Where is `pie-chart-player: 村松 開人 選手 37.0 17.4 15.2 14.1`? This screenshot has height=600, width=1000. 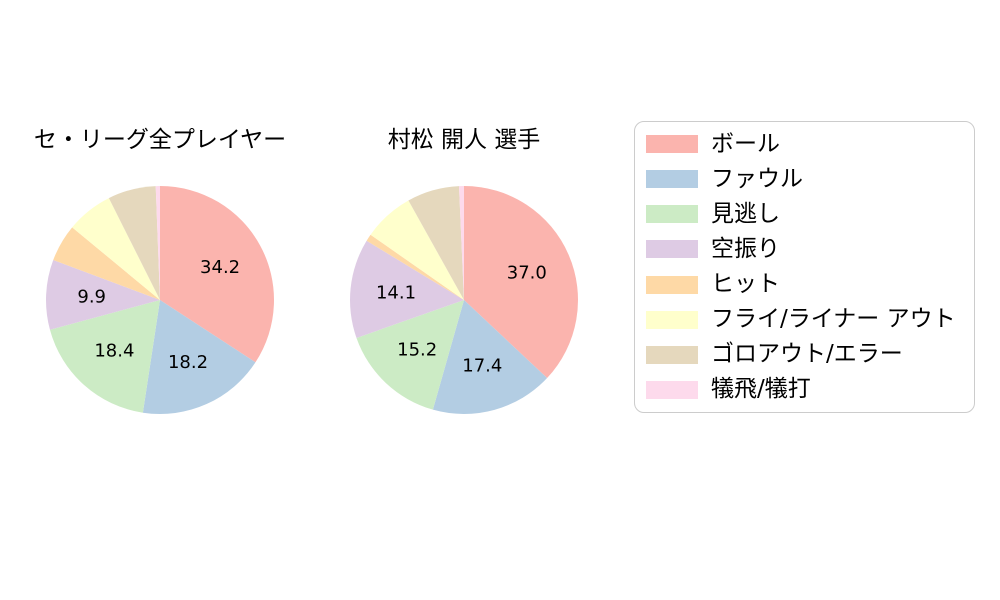
pie-chart-player: 村松 開人 選手 37.0 17.4 15.2 14.1 is located at coordinates (464, 270).